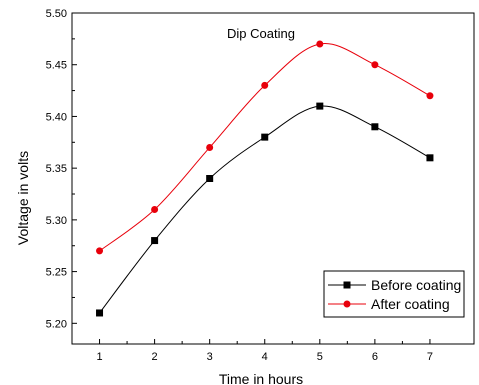 Image resolution: width=479 pixels, height=385 pixels. I want to click on x-tick-label: 1, so click(99, 357).